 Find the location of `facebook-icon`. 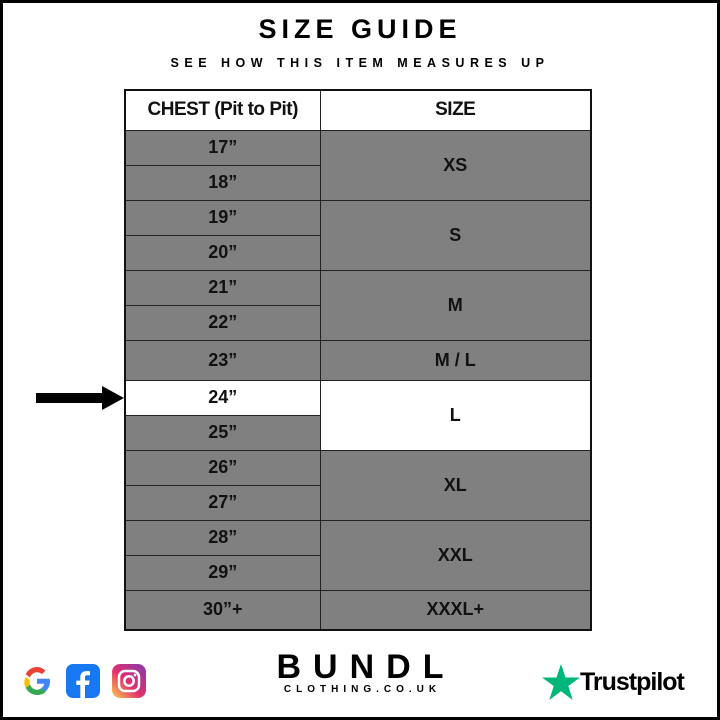

facebook-icon is located at coordinates (83, 681).